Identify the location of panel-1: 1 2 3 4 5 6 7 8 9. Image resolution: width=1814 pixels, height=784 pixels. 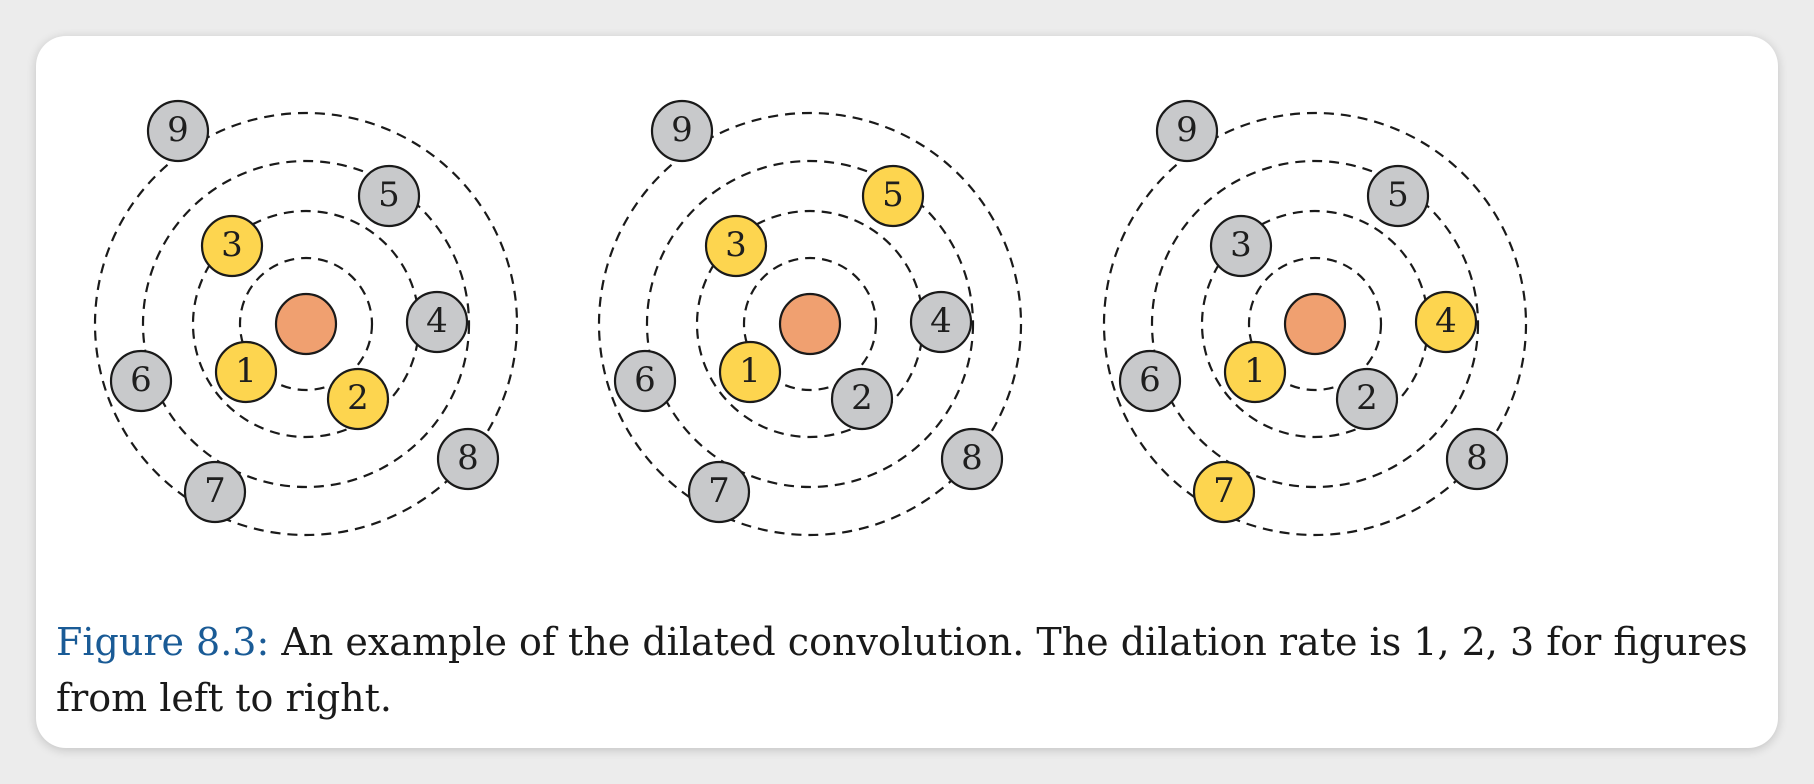
(306, 318).